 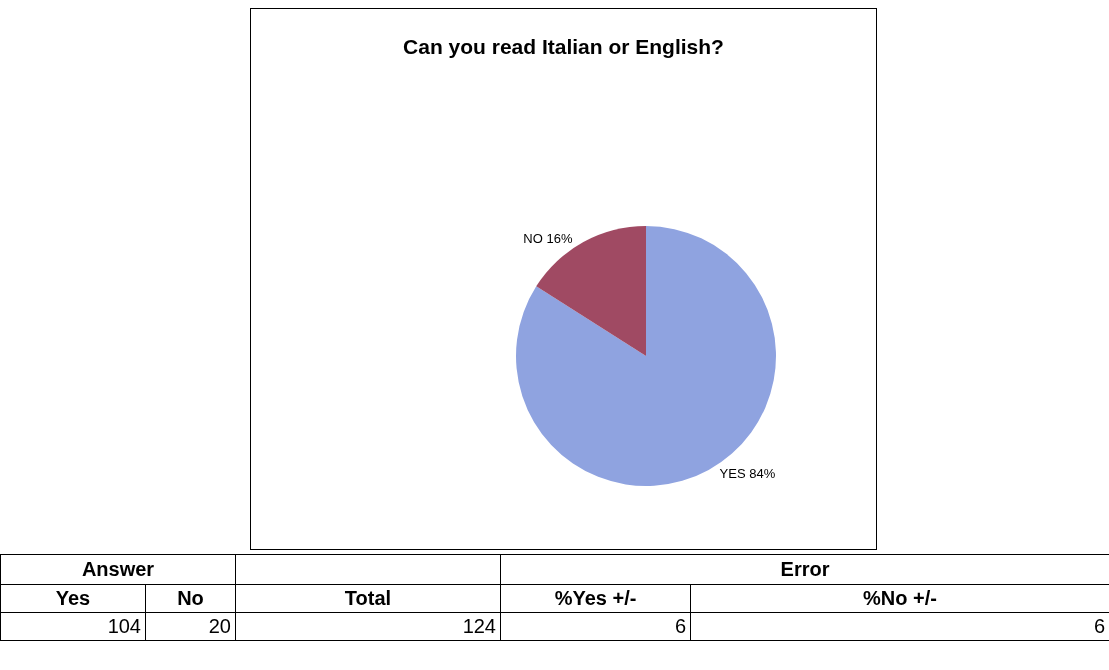 What do you see at coordinates (368, 598) in the screenshot?
I see `text: Total` at bounding box center [368, 598].